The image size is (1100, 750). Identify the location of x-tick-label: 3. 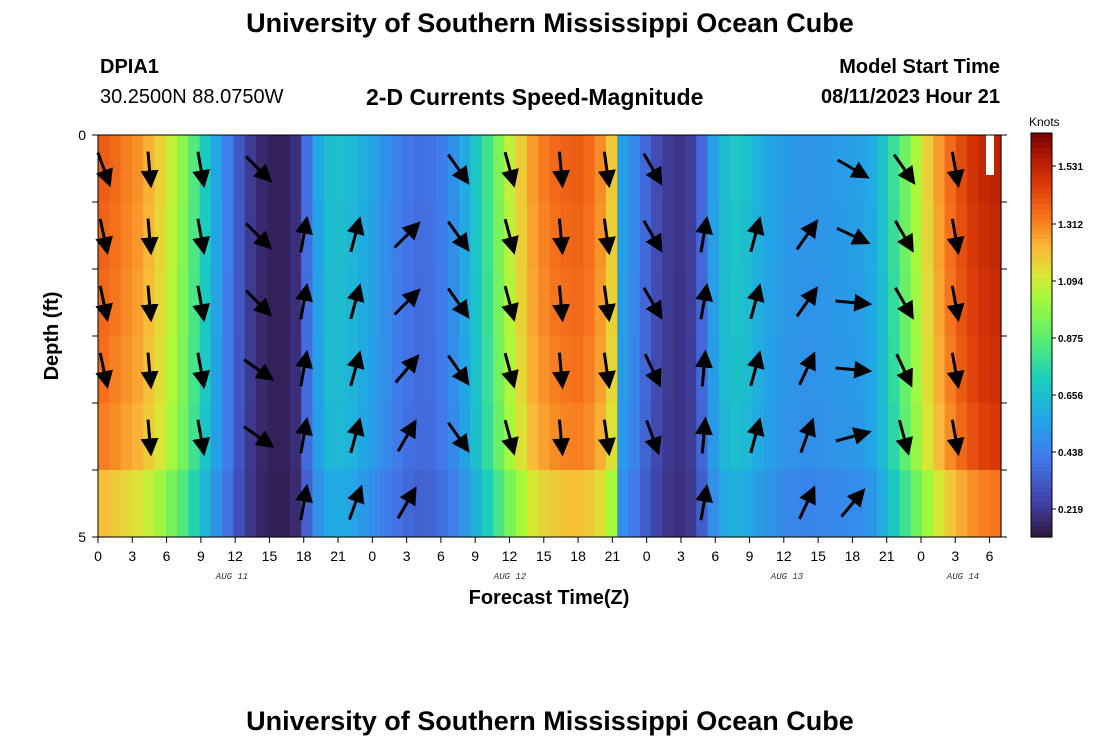
(407, 556).